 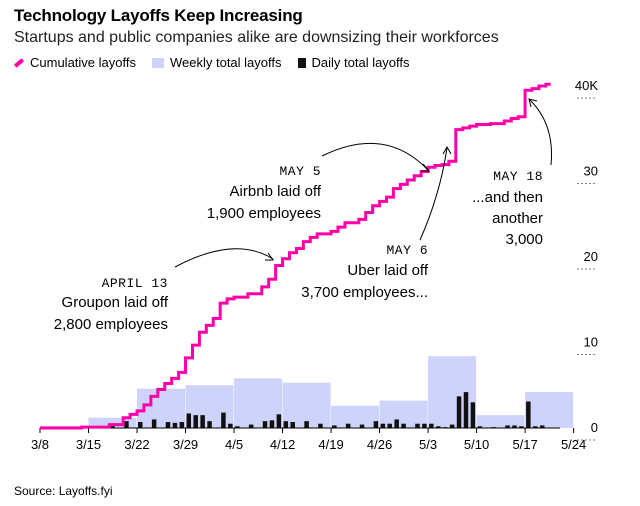 What do you see at coordinates (387, 270) in the screenshot?
I see `annotation-line-may6-1: Uber laid off` at bounding box center [387, 270].